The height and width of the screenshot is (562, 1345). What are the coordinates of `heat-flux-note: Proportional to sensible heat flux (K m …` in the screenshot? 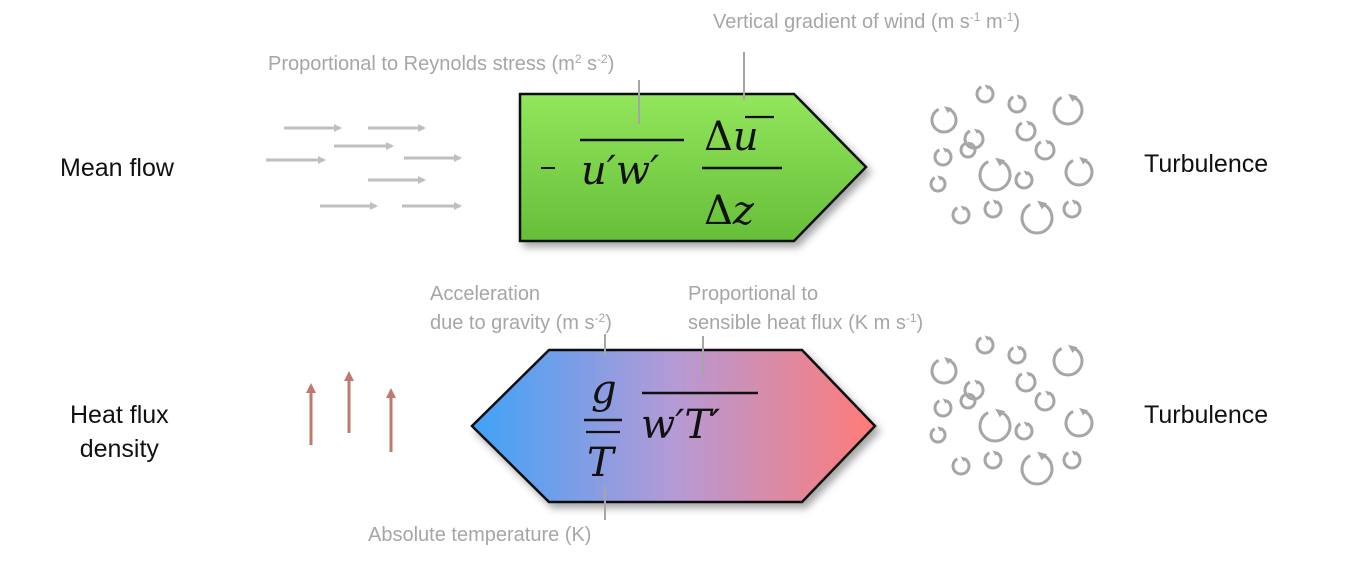 It's located at (805, 309).